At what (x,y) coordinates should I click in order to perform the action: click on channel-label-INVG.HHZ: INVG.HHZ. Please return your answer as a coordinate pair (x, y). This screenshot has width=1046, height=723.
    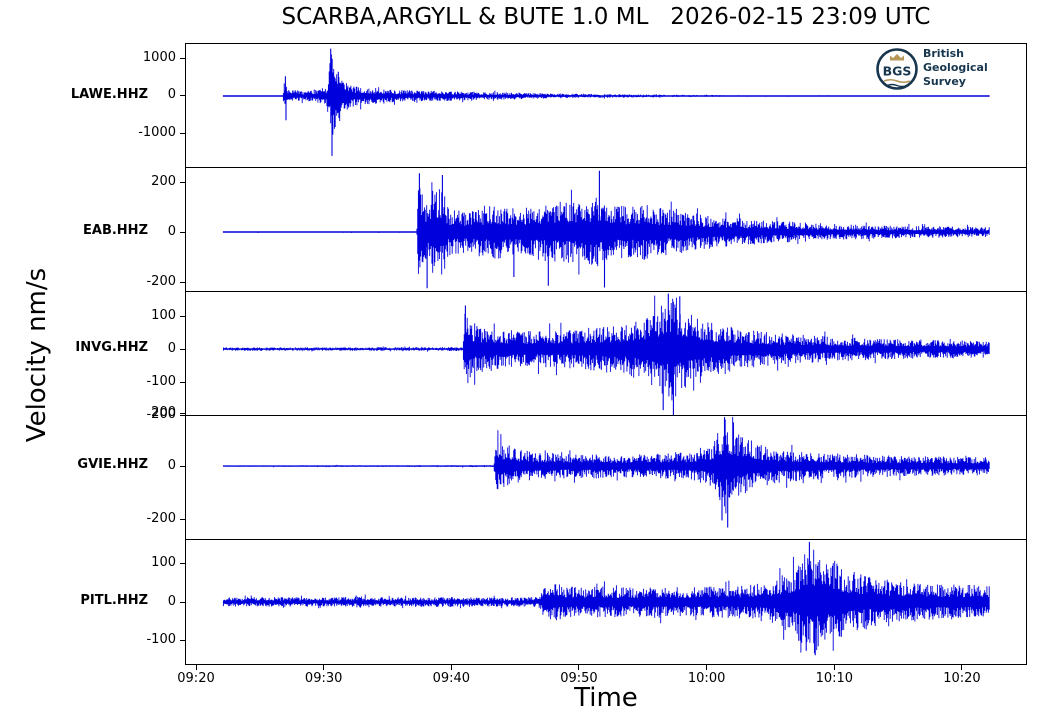
    Looking at the image, I should click on (111, 348).